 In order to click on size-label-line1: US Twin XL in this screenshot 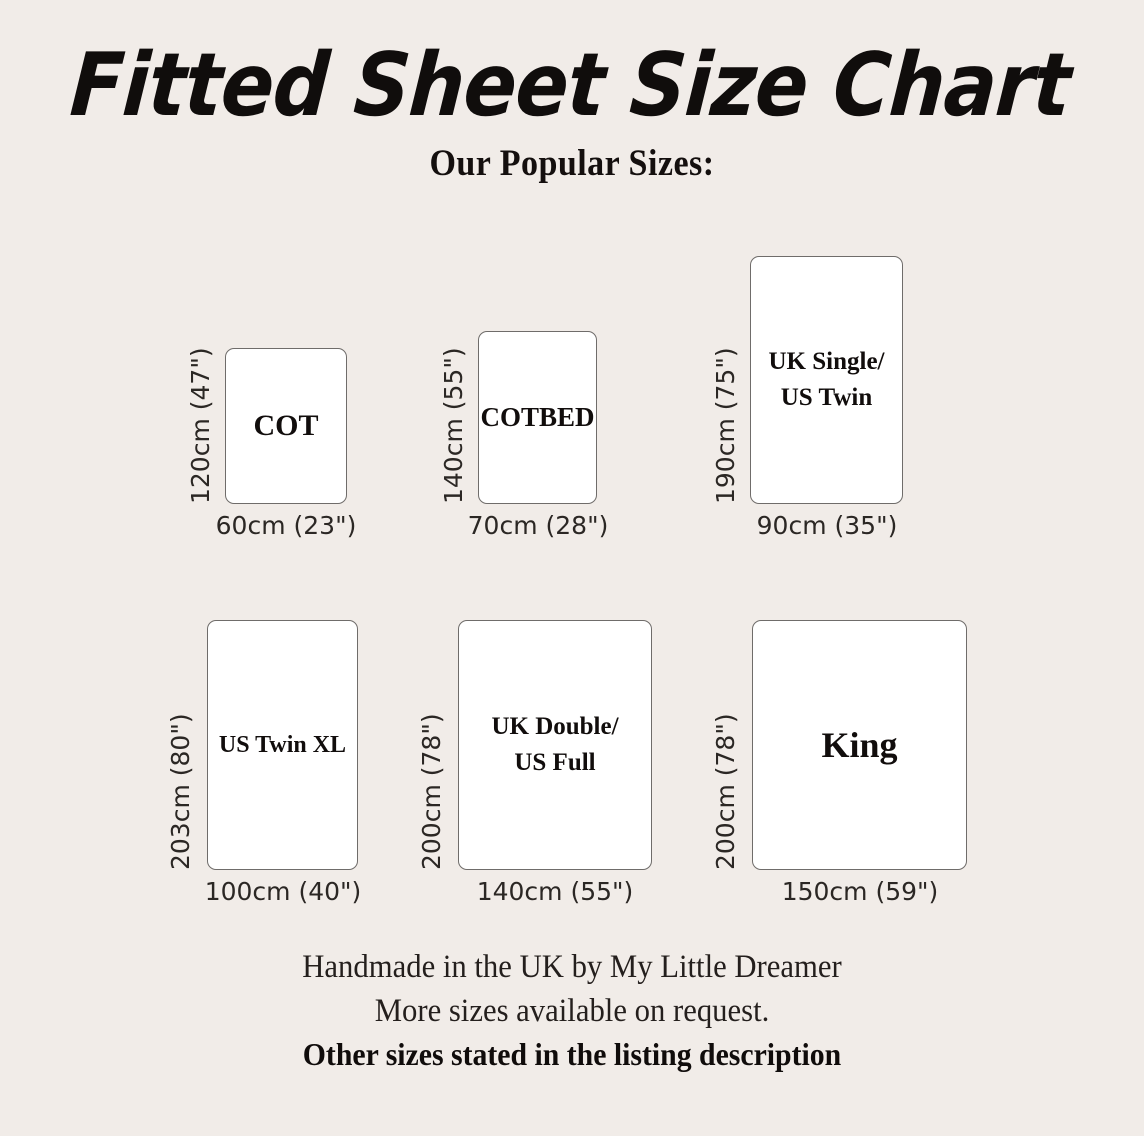, I will do `click(282, 744)`.